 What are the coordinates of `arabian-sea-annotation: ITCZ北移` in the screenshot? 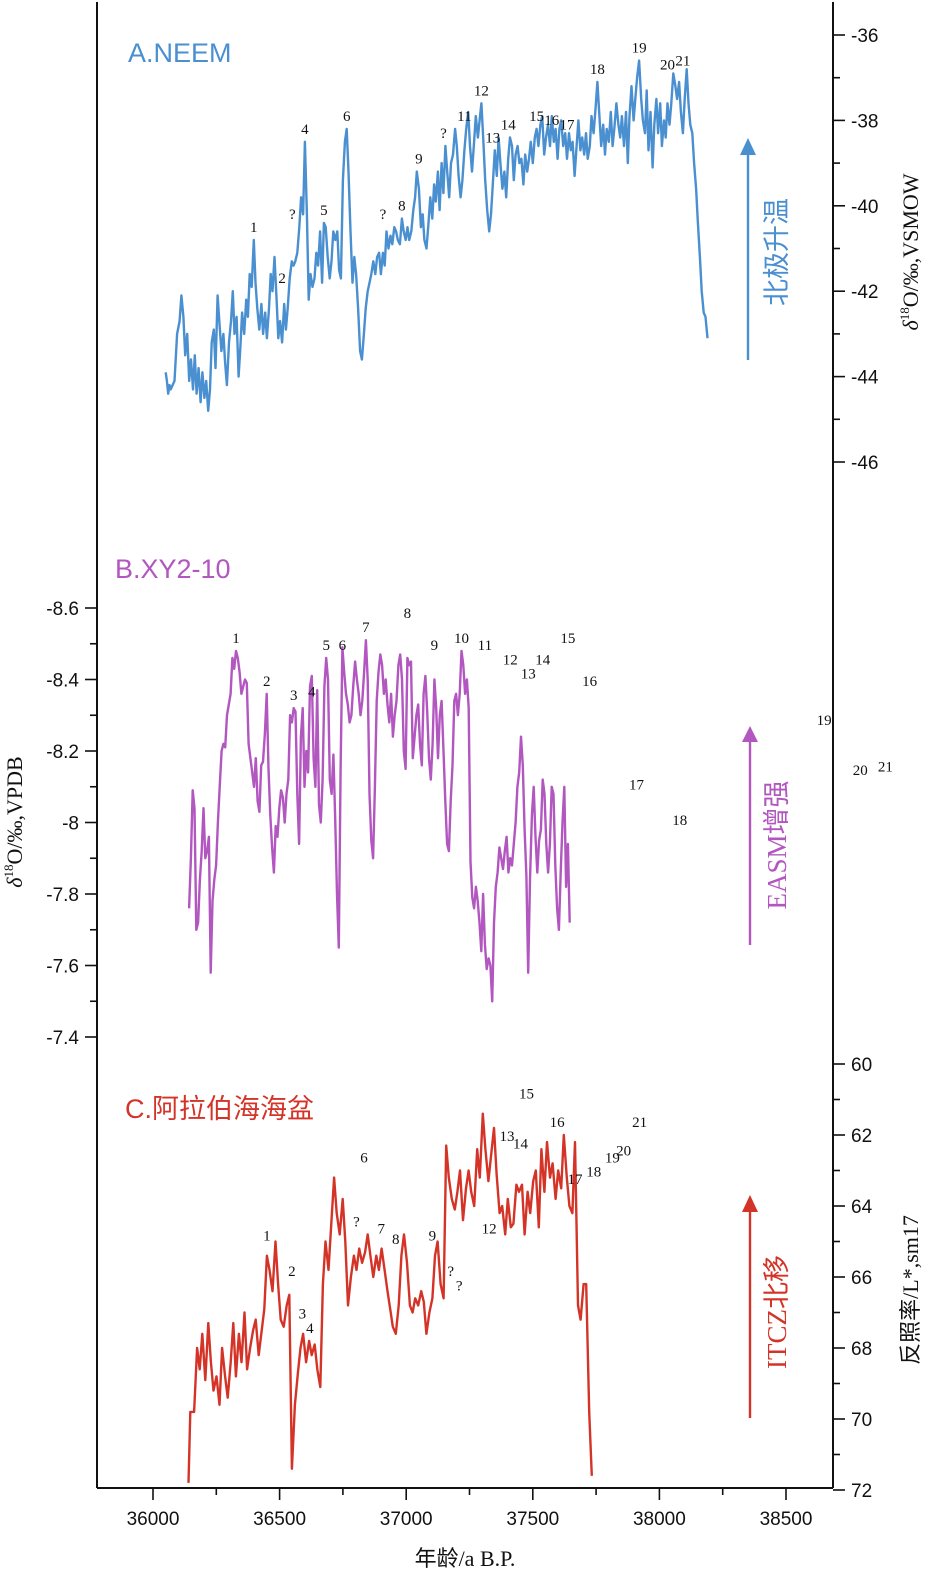 It's located at (767, 1306).